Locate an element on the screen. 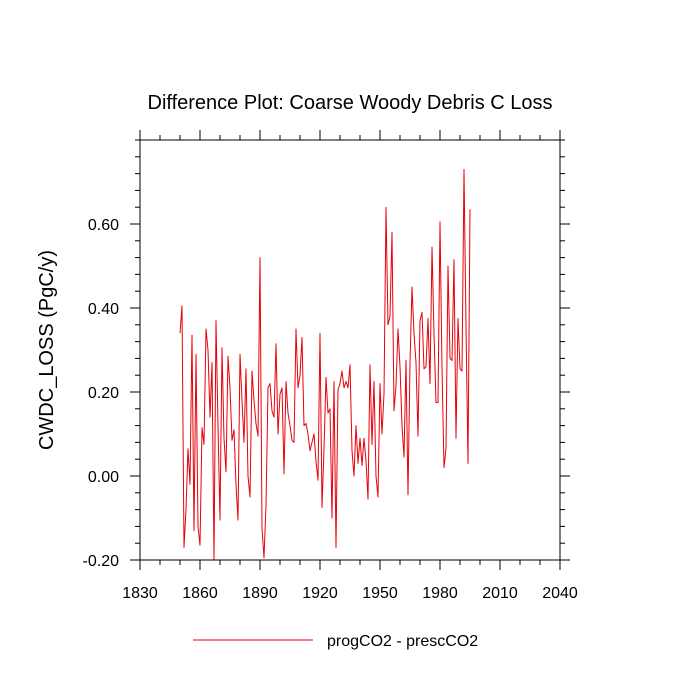 The width and height of the screenshot is (700, 700). x-tick-label: 2040 is located at coordinates (560, 593).